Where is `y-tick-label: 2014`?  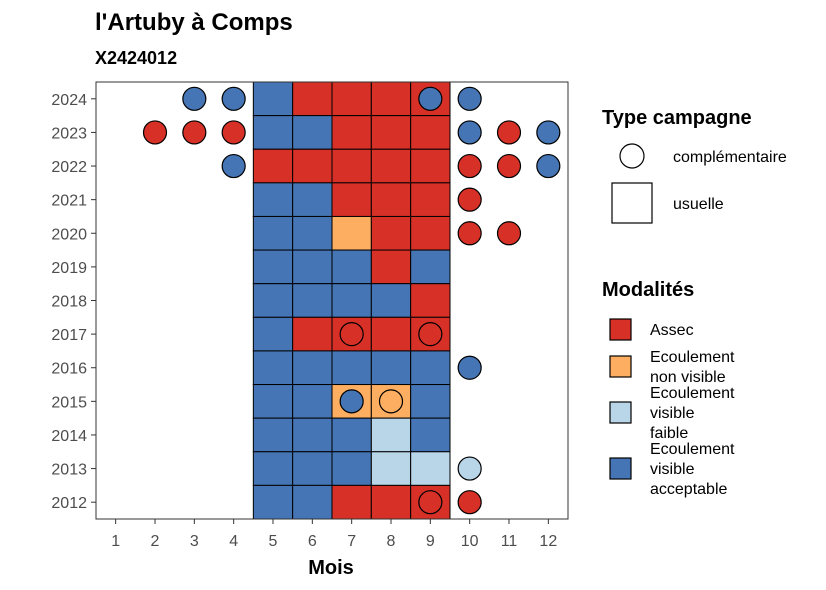
y-tick-label: 2014 is located at coordinates (69, 436).